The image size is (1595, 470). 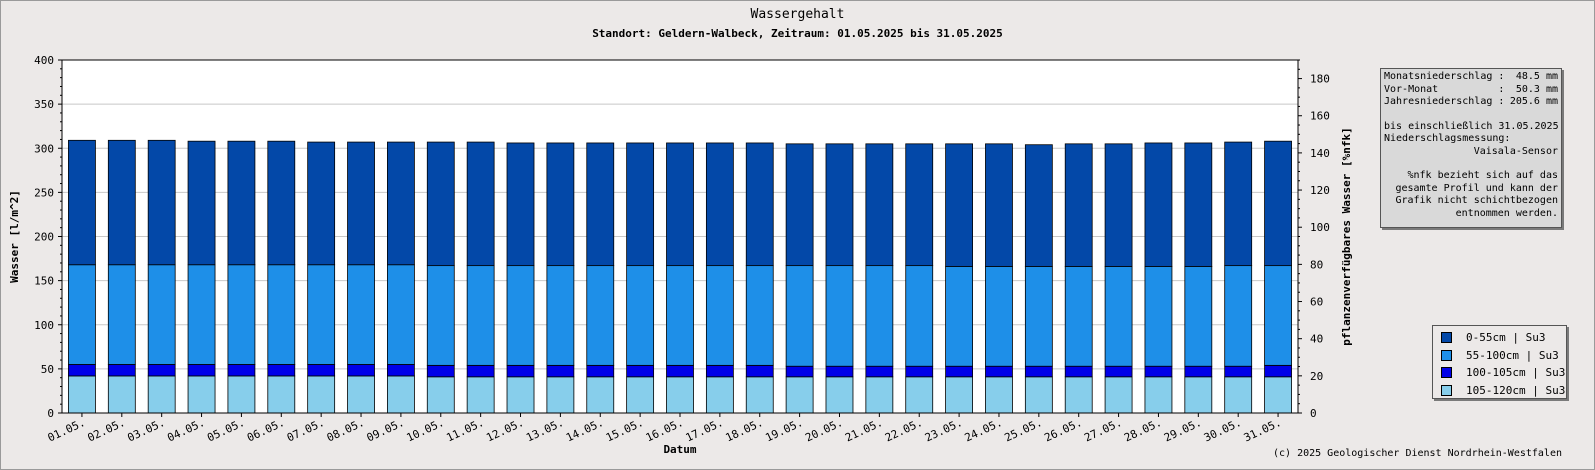 What do you see at coordinates (545, 430) in the screenshot?
I see `x-tick-label: 13.05.` at bounding box center [545, 430].